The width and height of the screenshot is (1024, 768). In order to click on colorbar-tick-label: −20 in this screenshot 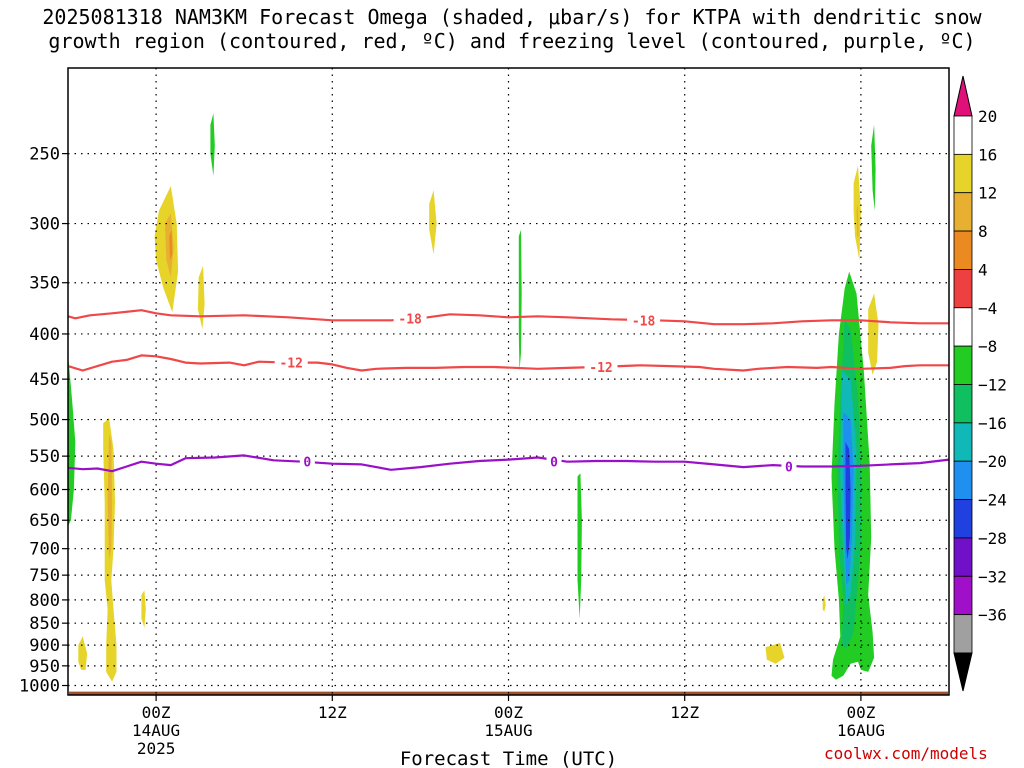, I will do `click(992, 461)`.